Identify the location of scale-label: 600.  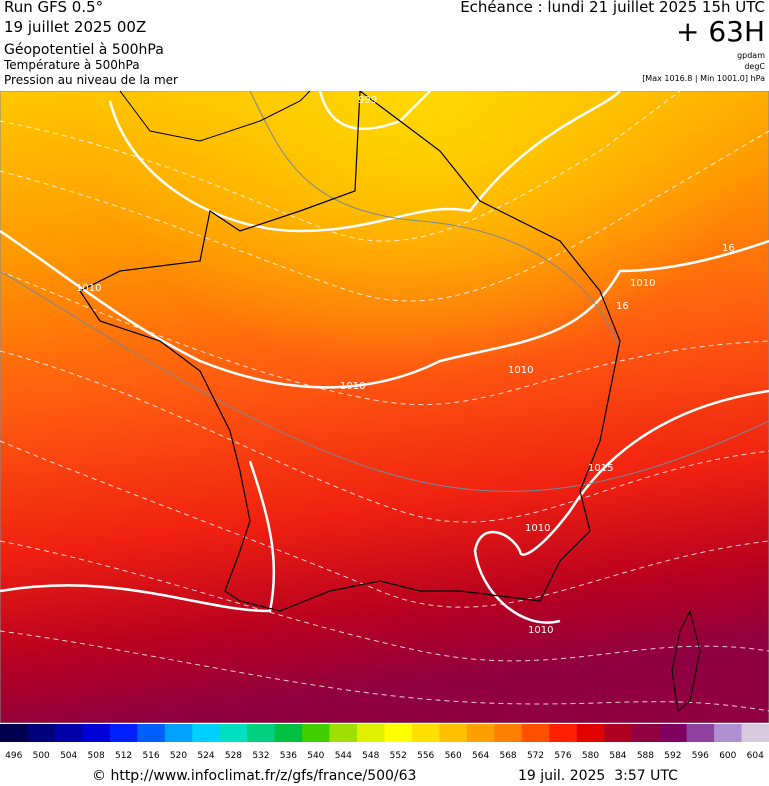
(727, 756).